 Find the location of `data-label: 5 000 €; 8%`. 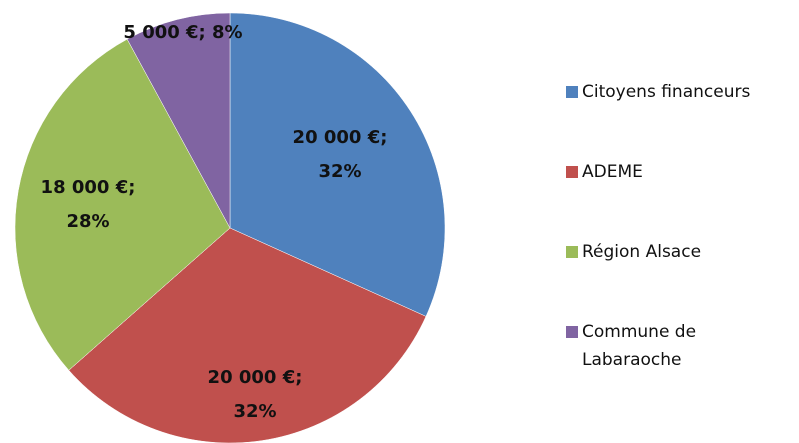

data-label: 5 000 €; 8% is located at coordinates (183, 32).